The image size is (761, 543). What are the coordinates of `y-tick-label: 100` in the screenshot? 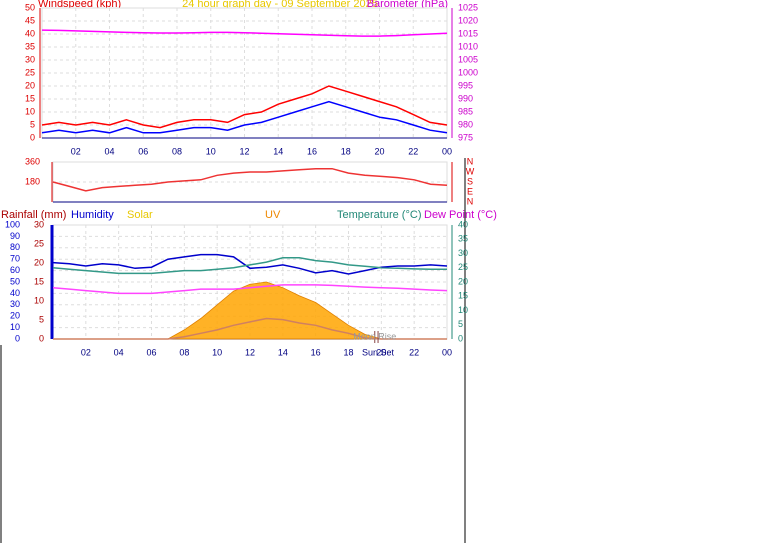 It's located at (12, 224).